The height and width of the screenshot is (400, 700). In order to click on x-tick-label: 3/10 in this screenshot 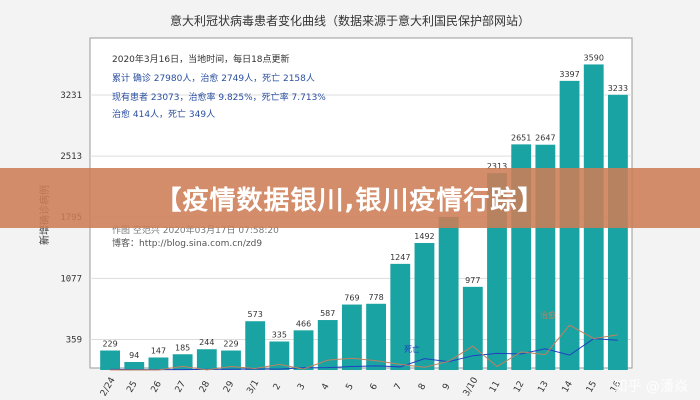, I will do `click(471, 387)`.